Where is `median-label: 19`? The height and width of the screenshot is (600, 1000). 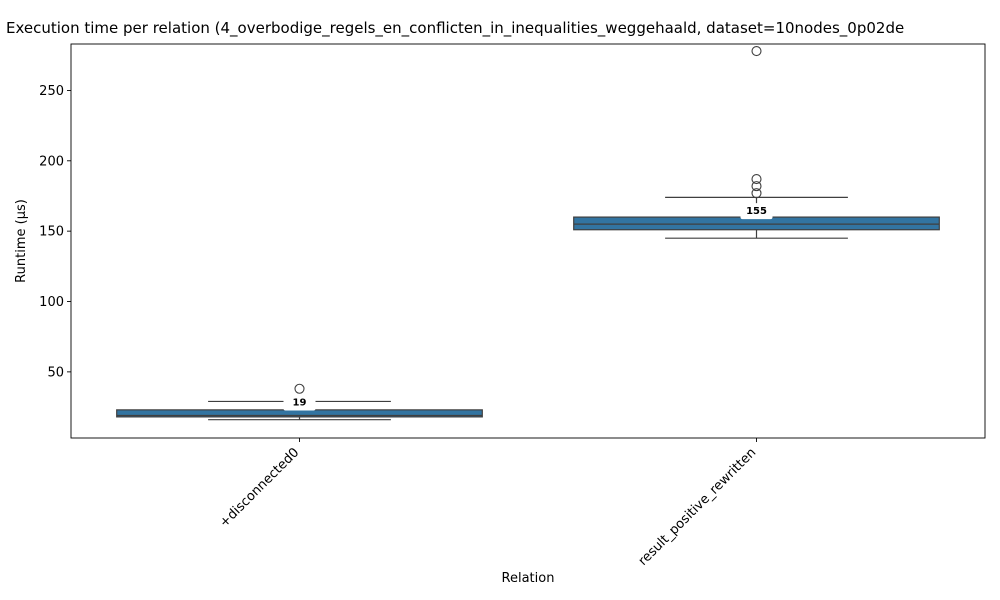
median-label: 19 is located at coordinates (300, 402).